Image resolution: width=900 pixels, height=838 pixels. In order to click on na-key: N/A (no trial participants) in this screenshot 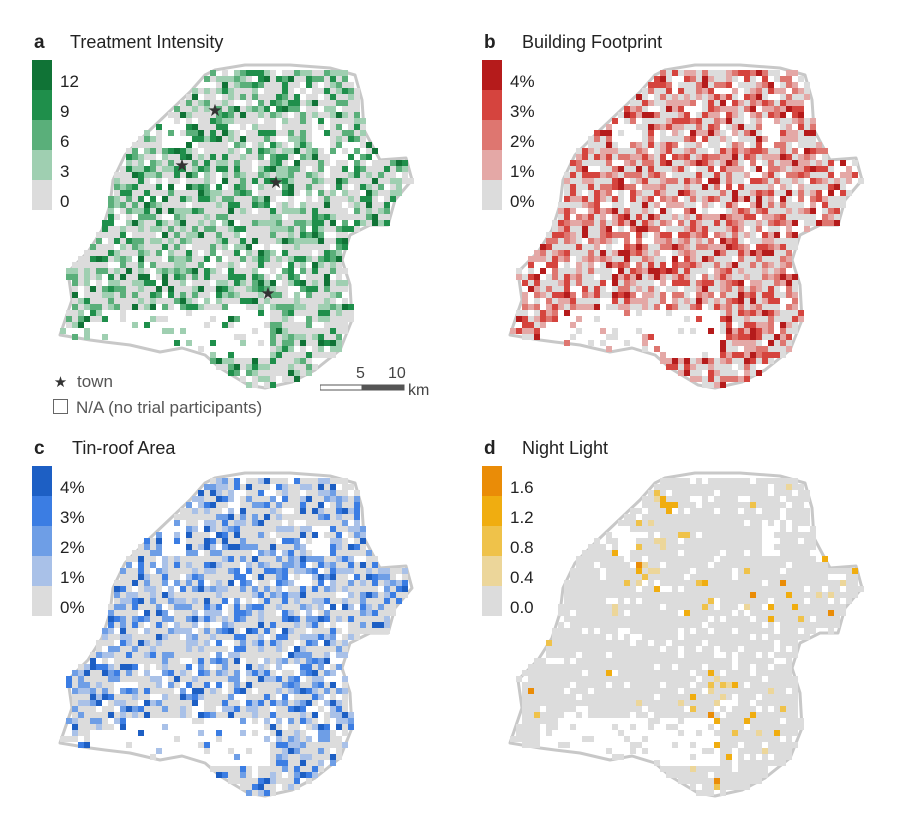, I will do `click(157, 408)`.